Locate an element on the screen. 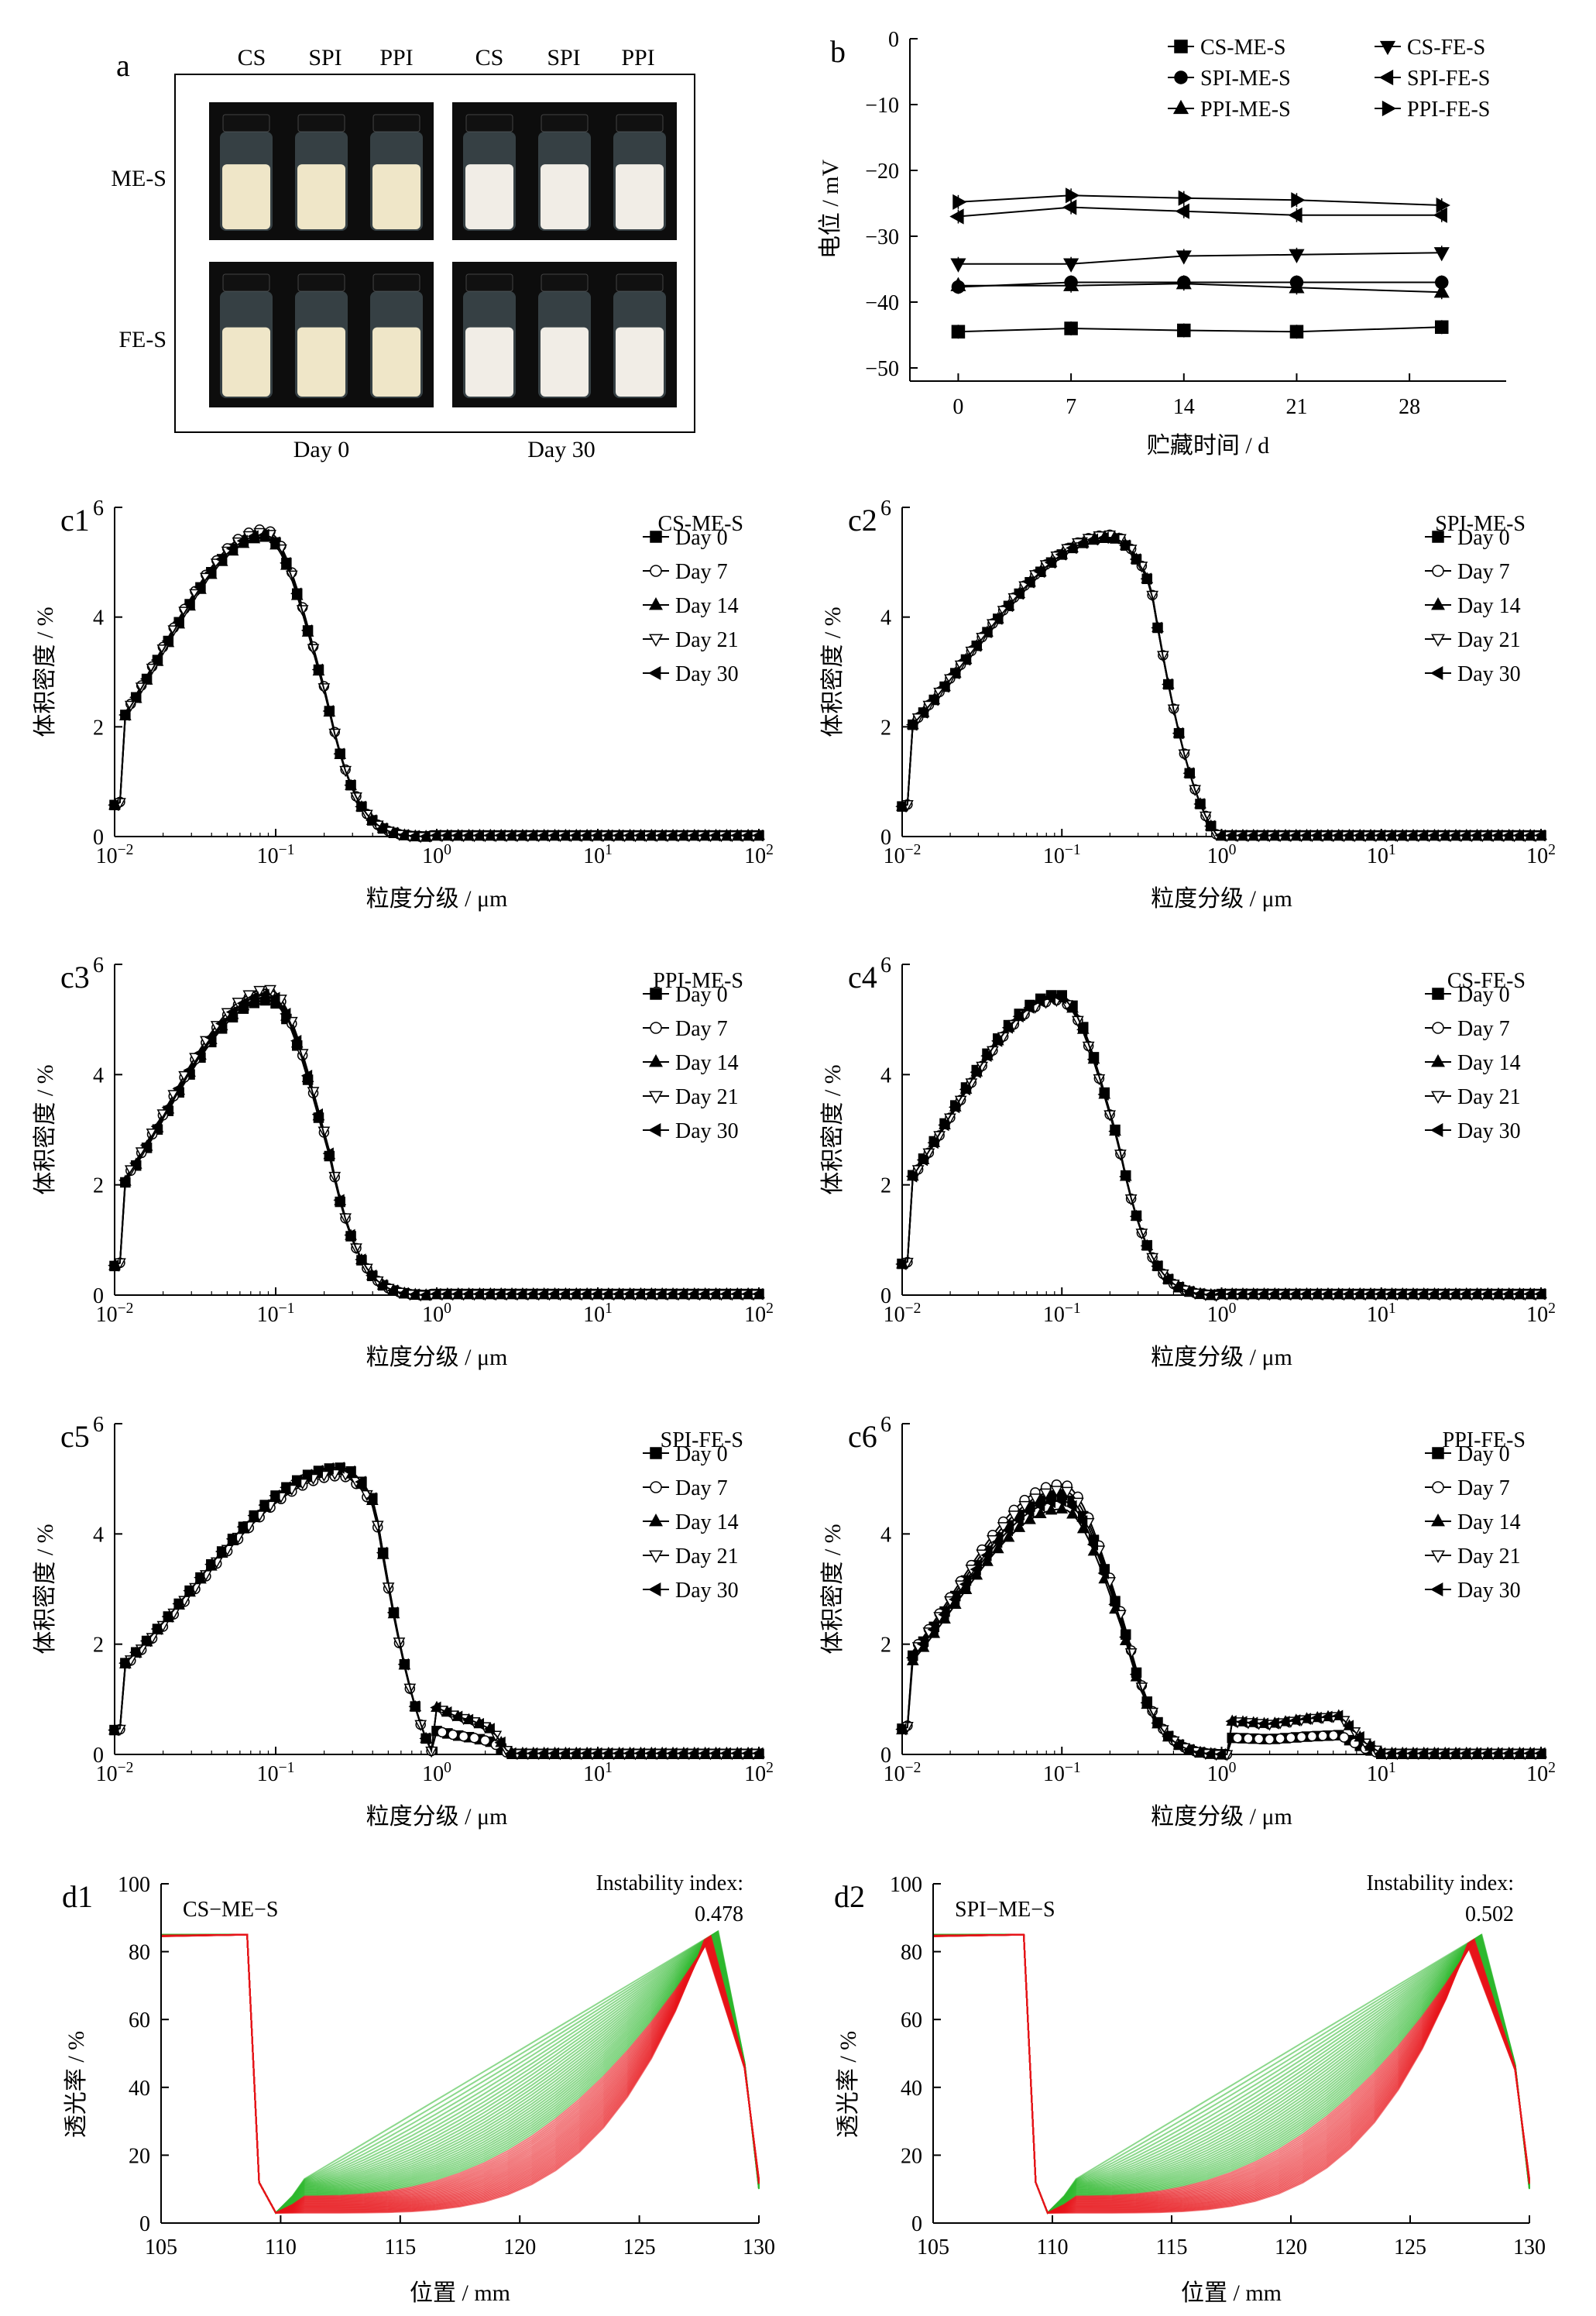 This screenshot has width=1596, height=2316. y-axis-label: 电位 / mV is located at coordinates (830, 210).